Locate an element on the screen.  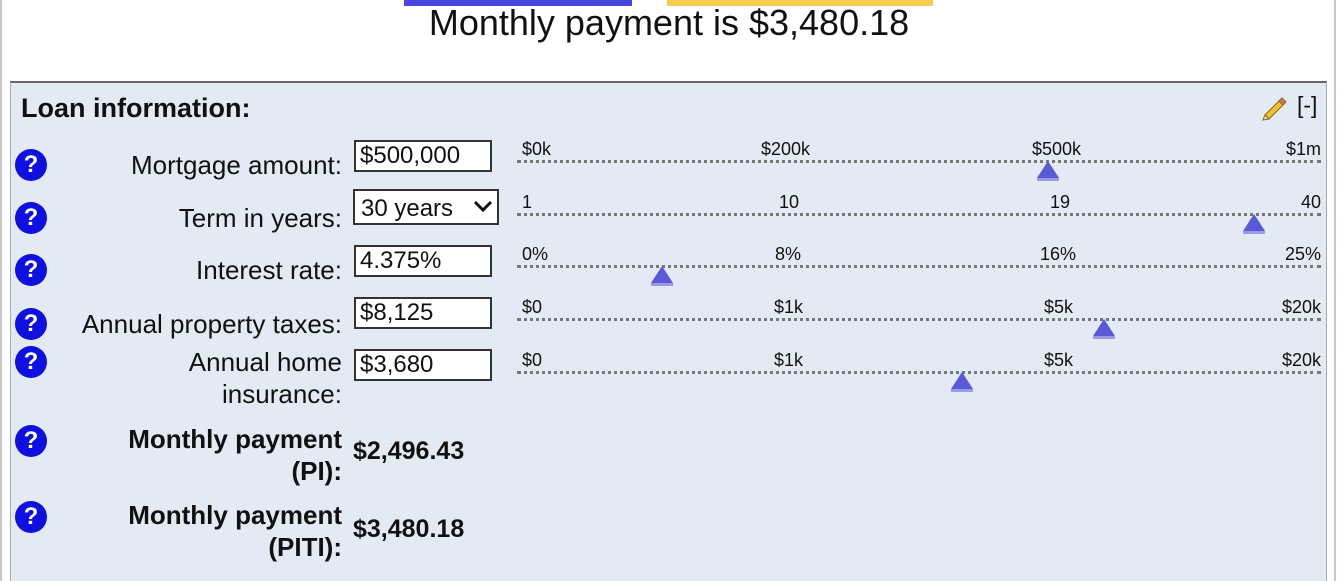
panel-title: Loan information: is located at coordinates (136, 108).